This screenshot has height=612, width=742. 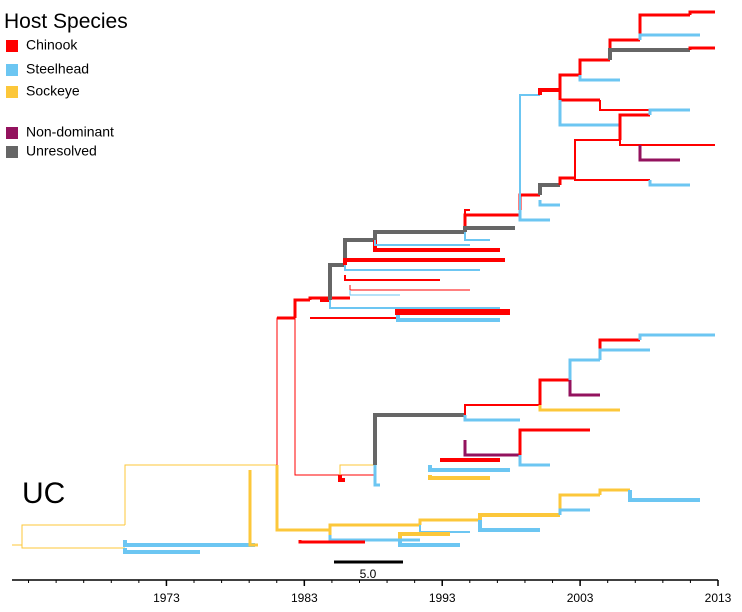 I want to click on tick-label: 2003, so click(x=580, y=598).